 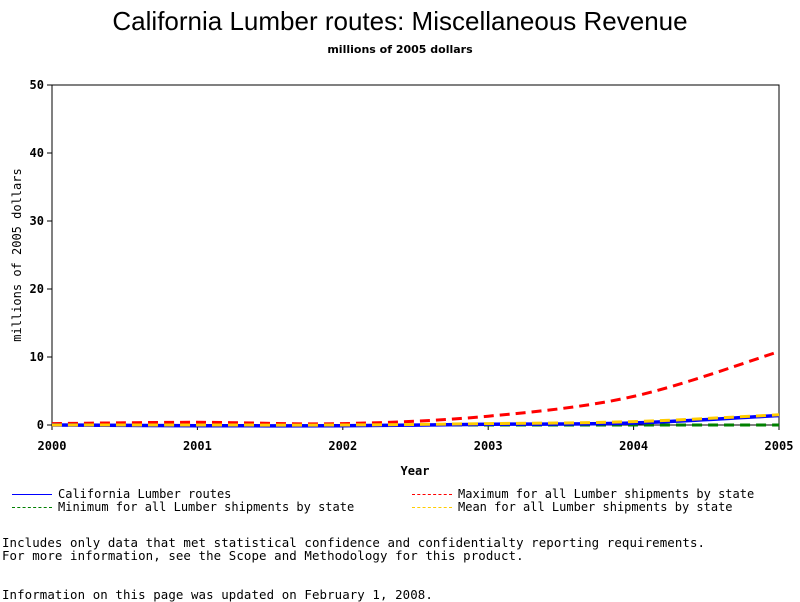 What do you see at coordinates (488, 446) in the screenshot?
I see `x-tick-label: 2003` at bounding box center [488, 446].